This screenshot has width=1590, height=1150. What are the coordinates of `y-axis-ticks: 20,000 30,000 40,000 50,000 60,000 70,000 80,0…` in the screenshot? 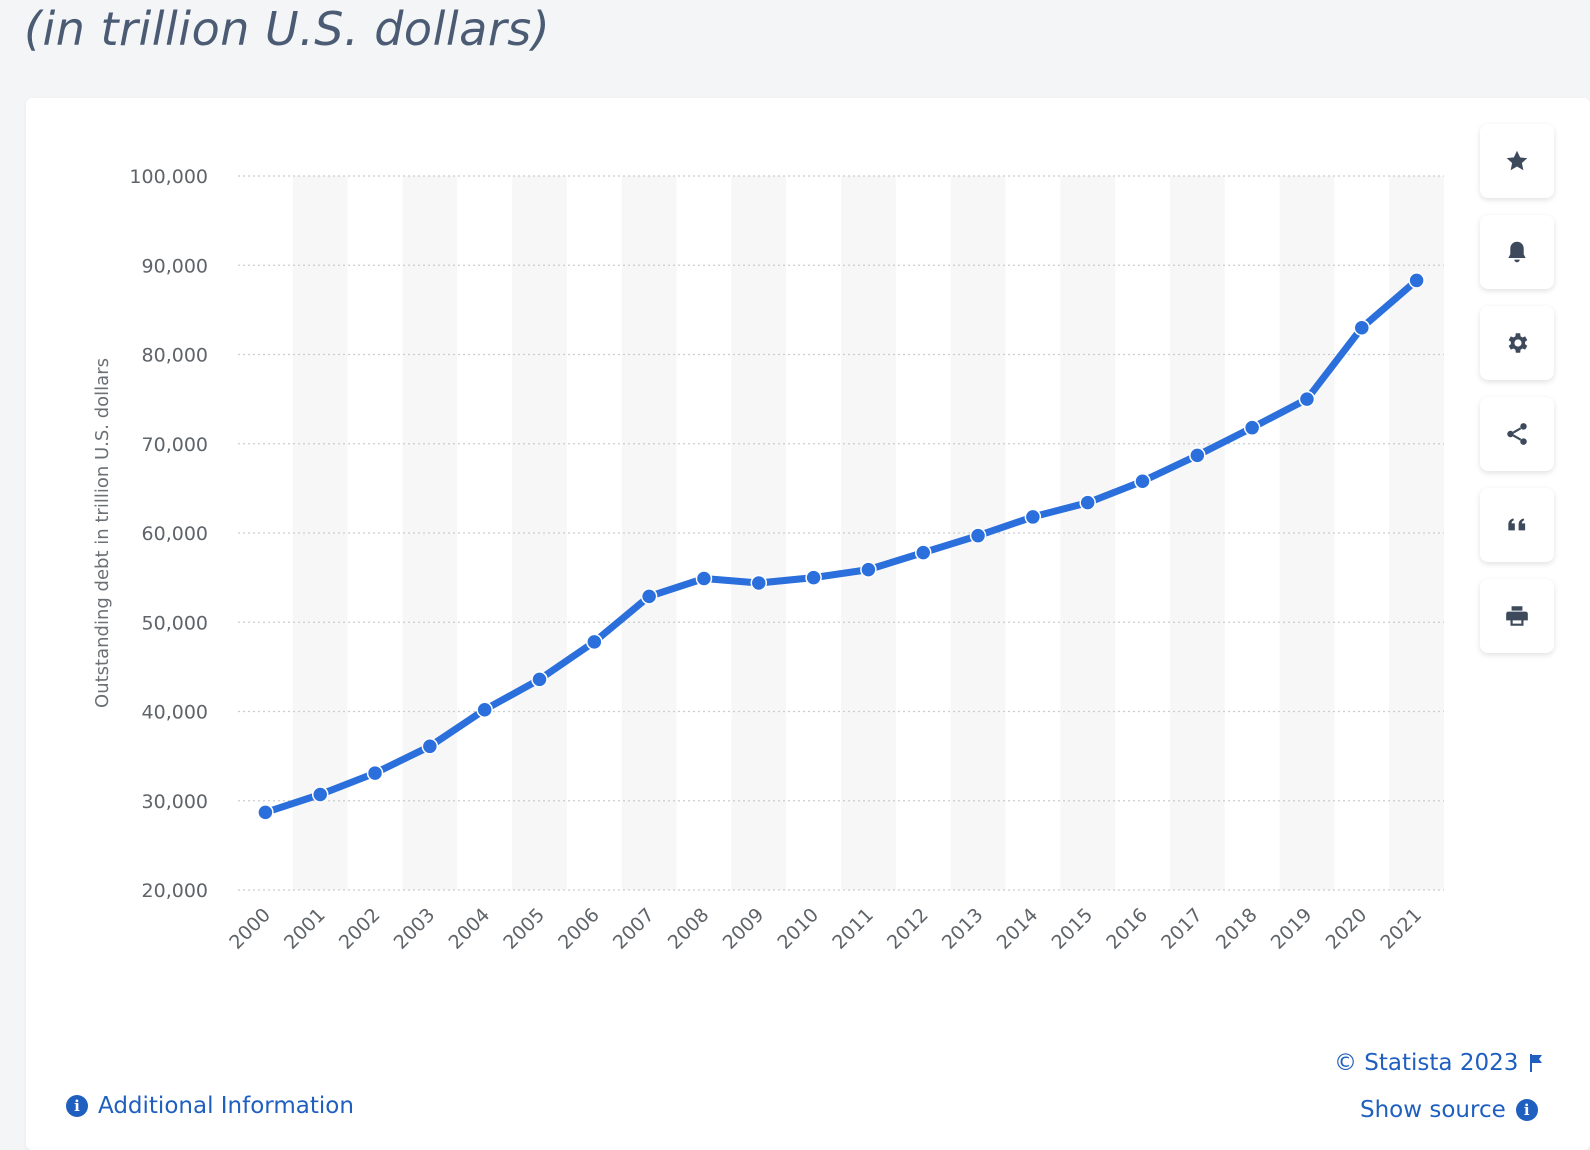 It's located at (168, 534).